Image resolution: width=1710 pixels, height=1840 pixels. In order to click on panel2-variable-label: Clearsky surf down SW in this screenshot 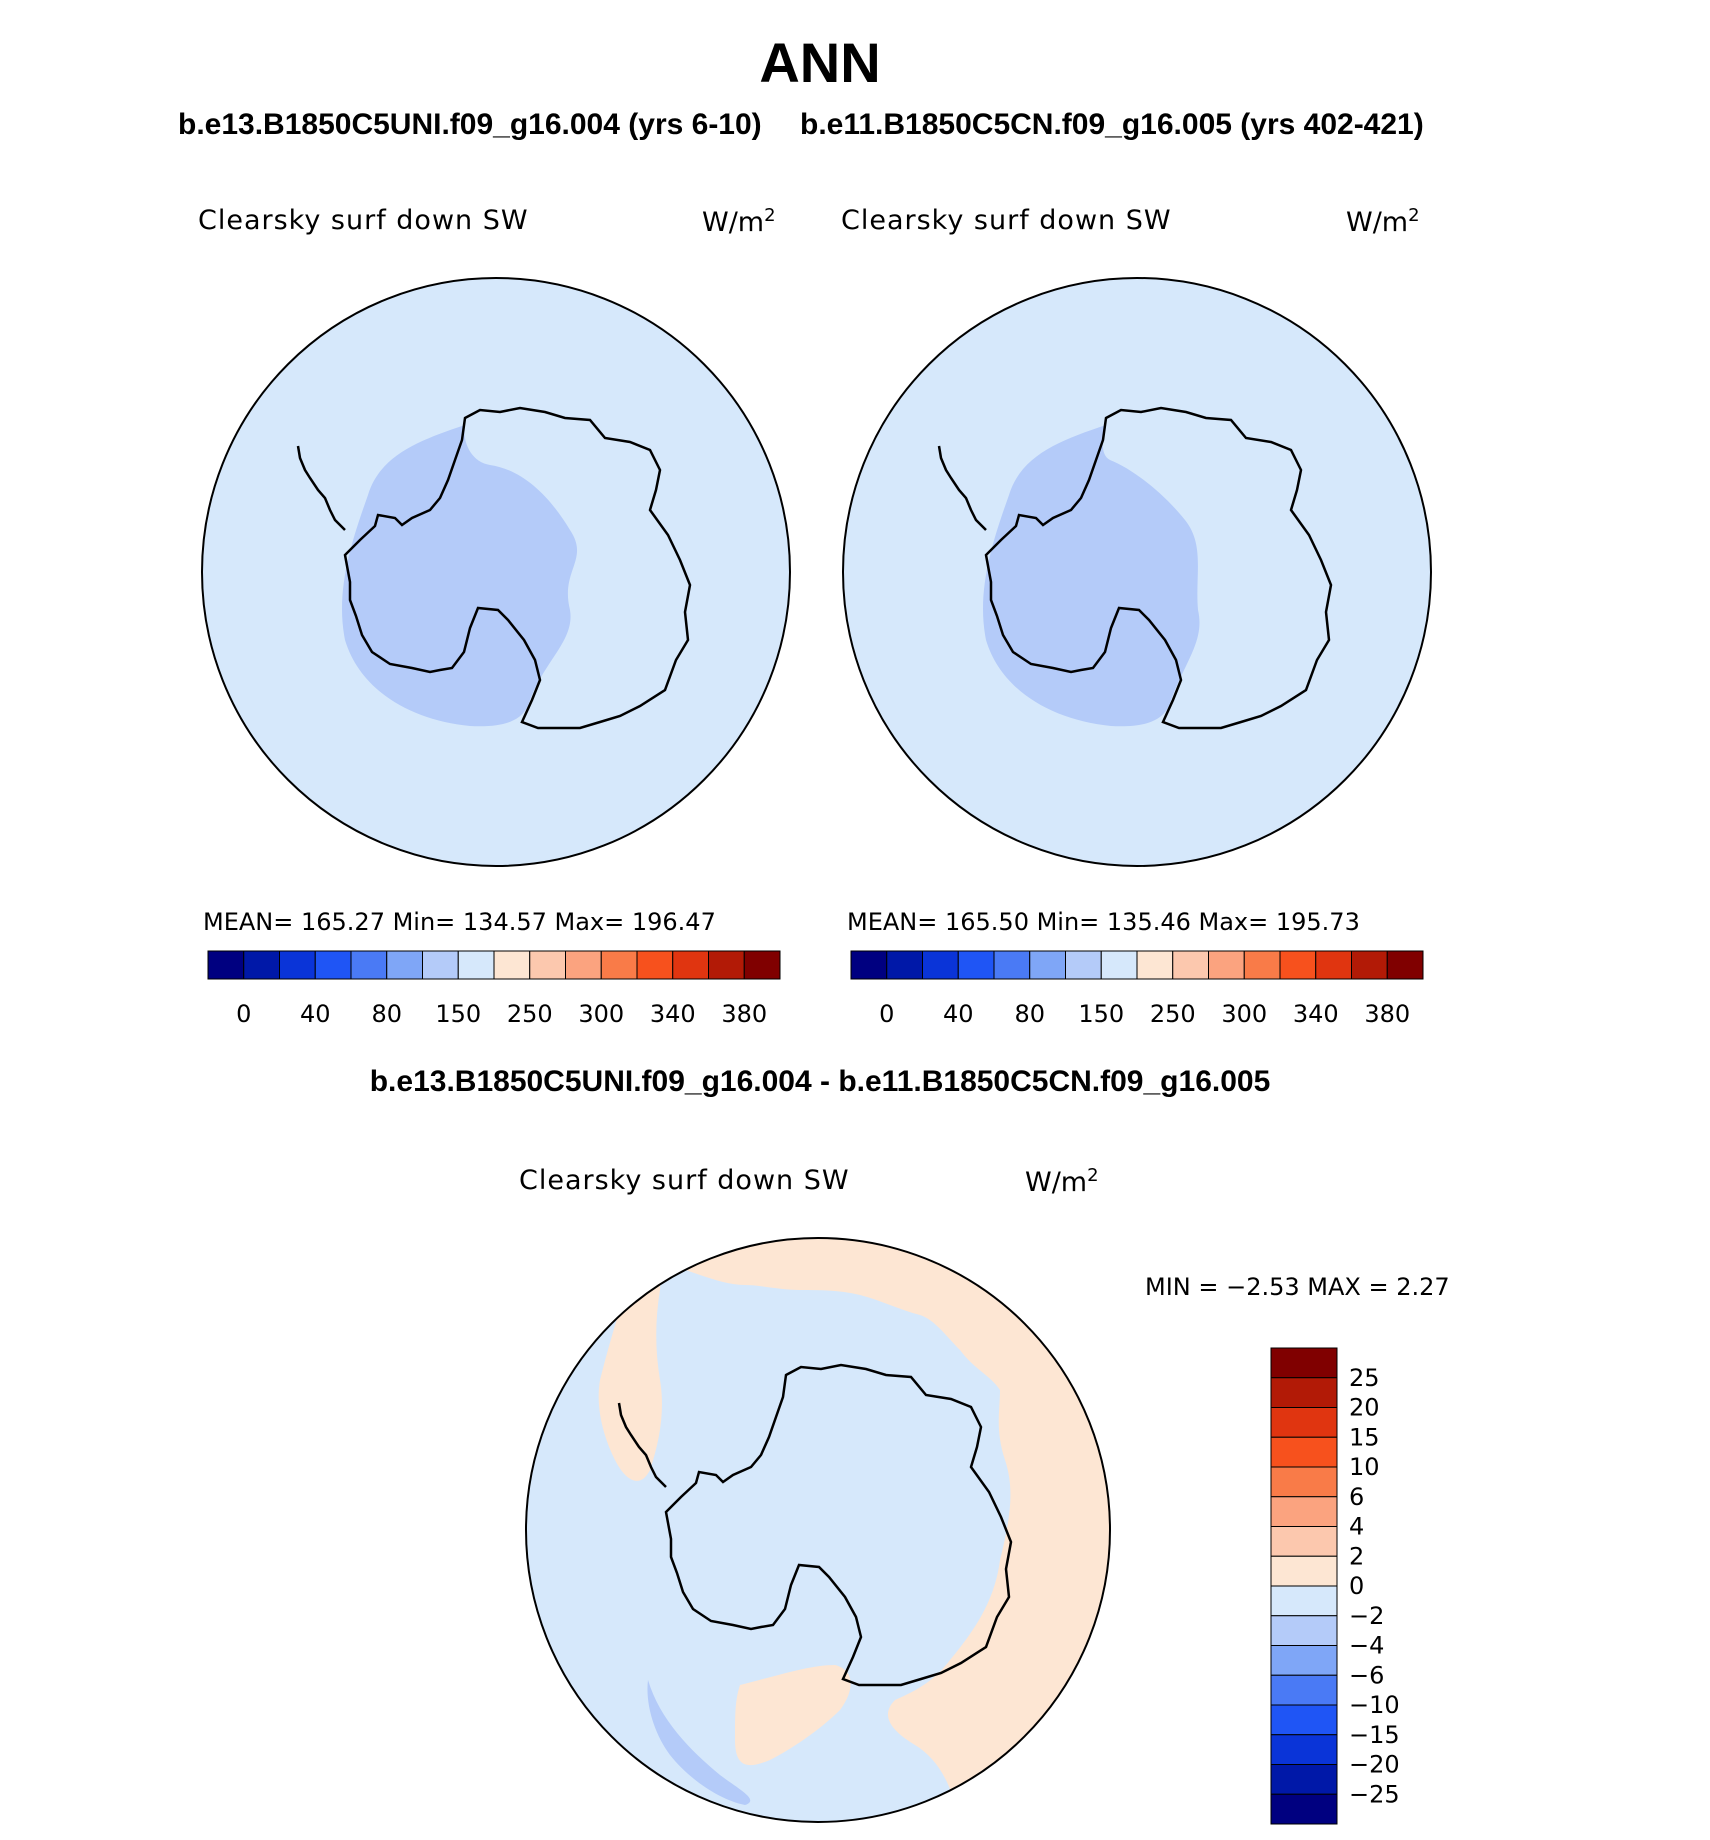, I will do `click(1006, 220)`.